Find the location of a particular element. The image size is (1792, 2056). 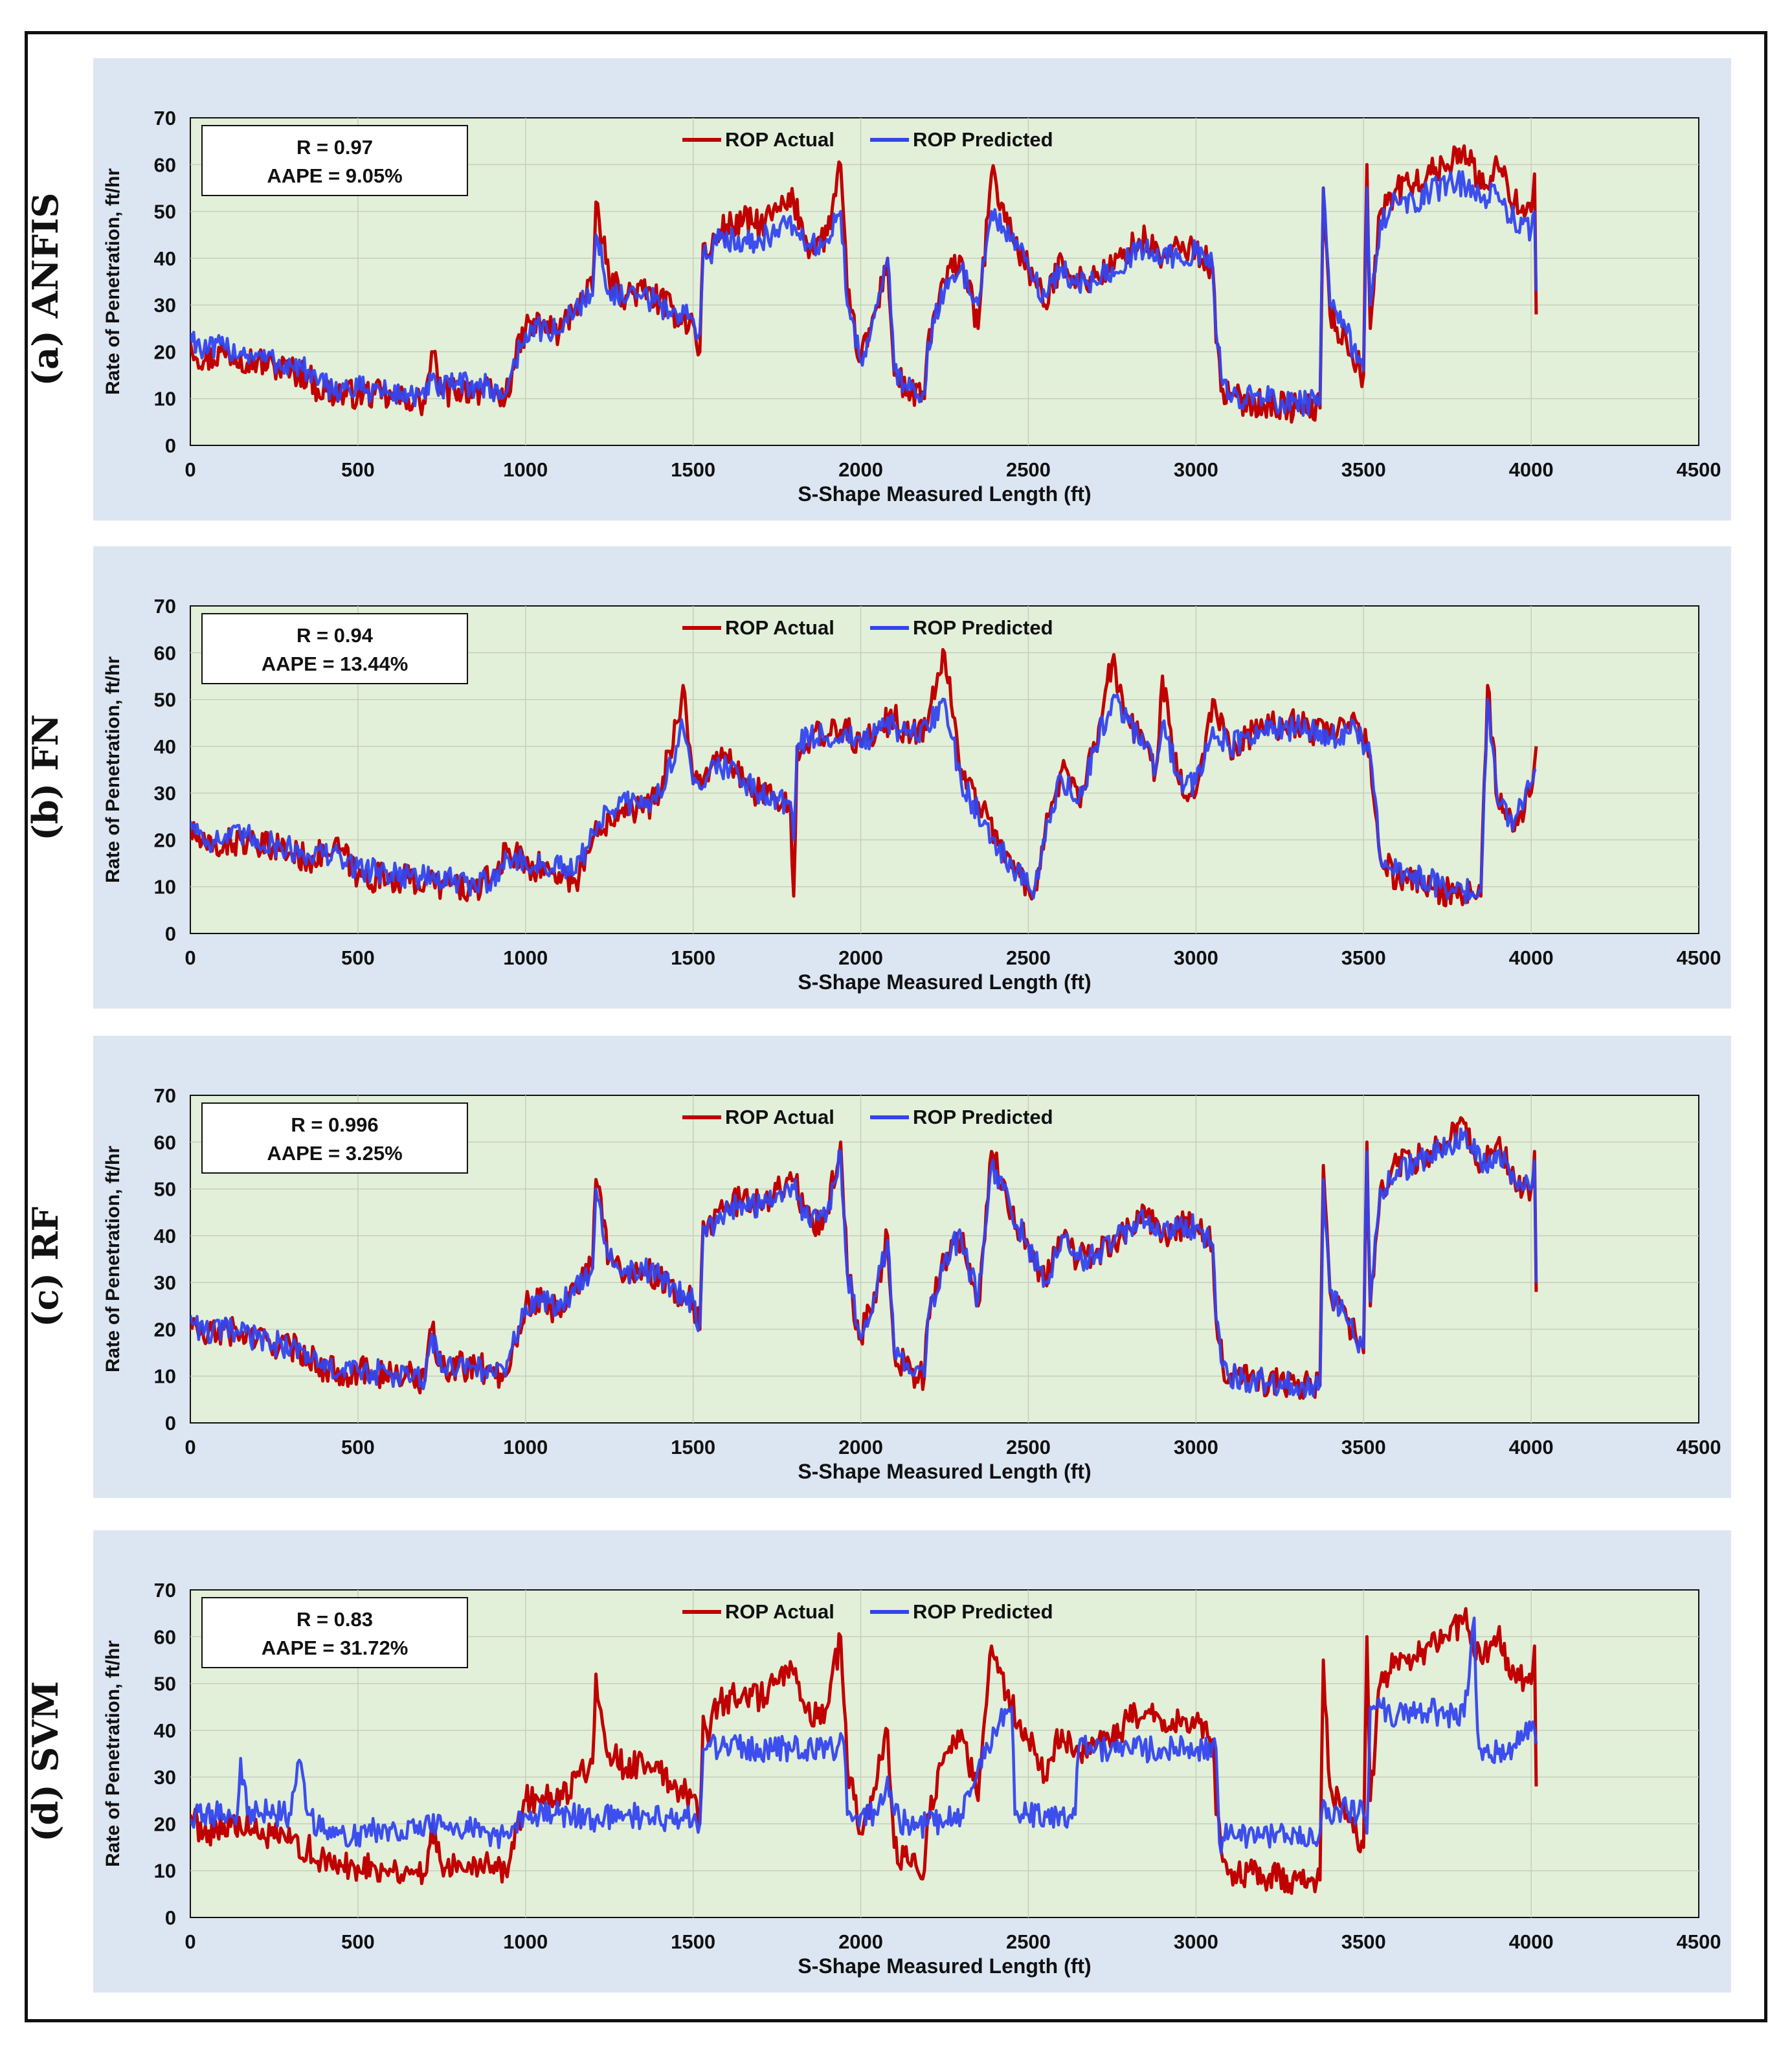

annotation-text: AAPE = 31.72% is located at coordinates (335, 1648).